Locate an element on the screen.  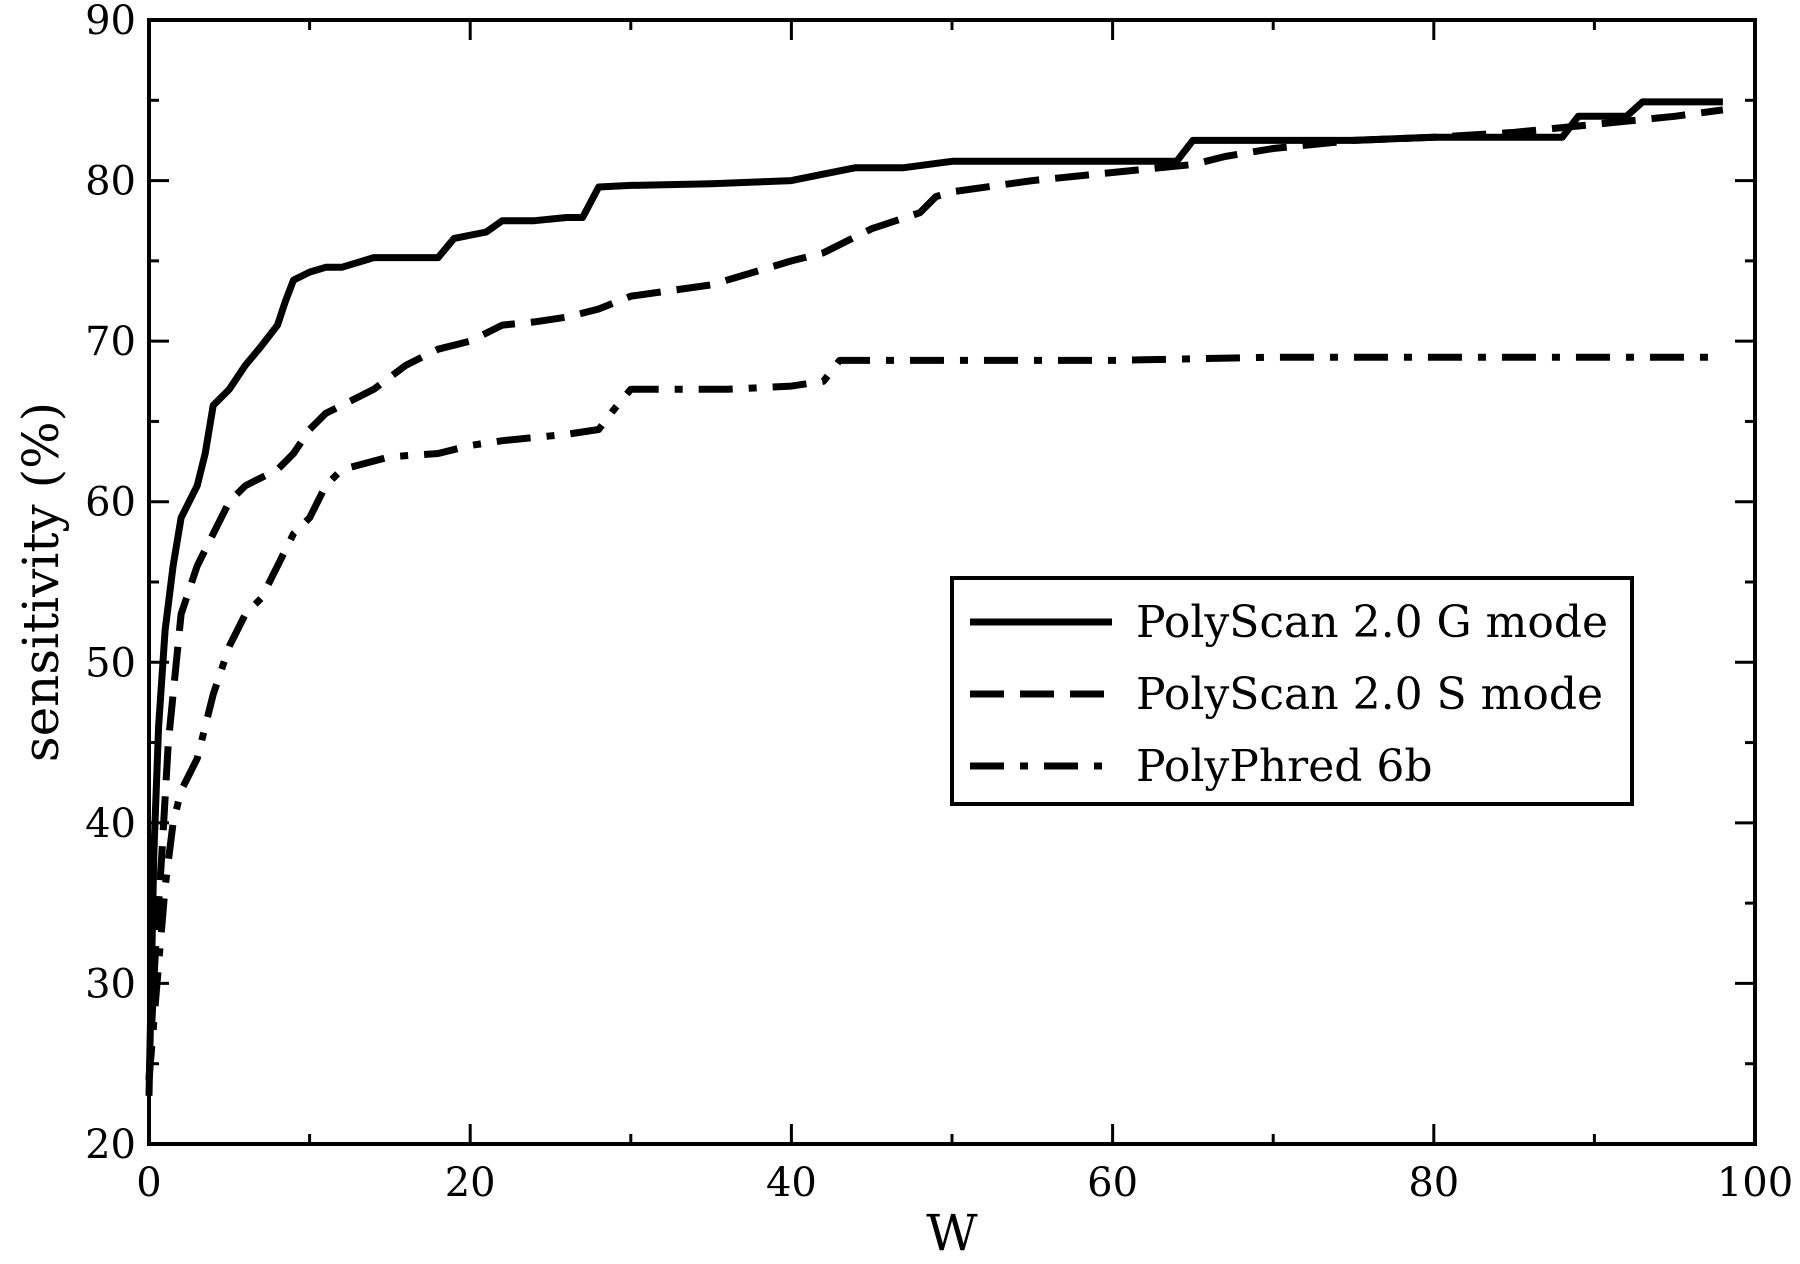
y-tick-label: 90 is located at coordinates (110, 22).